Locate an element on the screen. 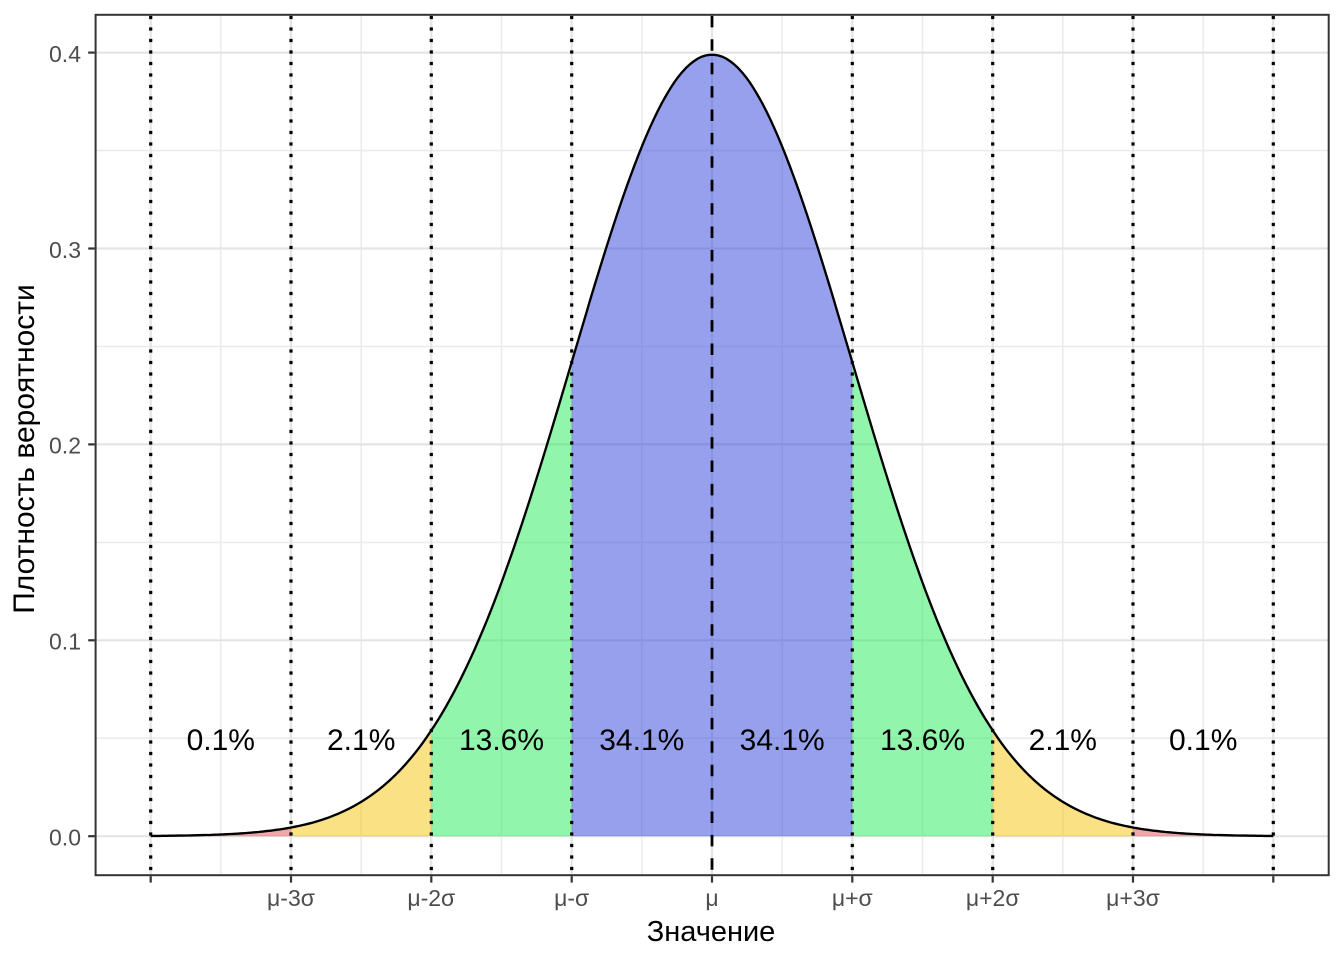 The width and height of the screenshot is (1344, 965). svg-text: μ+σ is located at coordinates (852, 898).